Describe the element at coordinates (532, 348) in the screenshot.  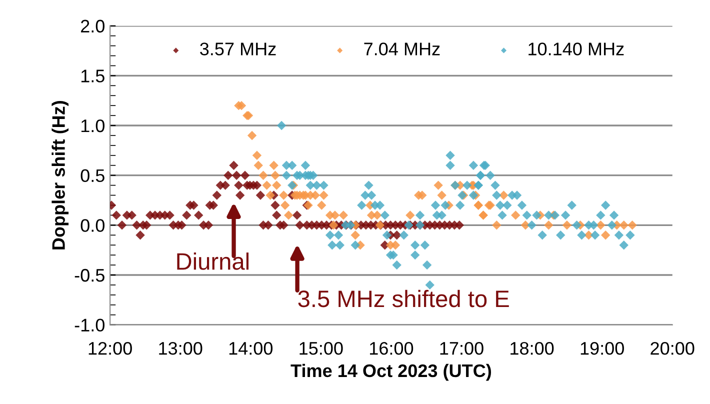
I see `x-tick-label: 18:00` at that location.